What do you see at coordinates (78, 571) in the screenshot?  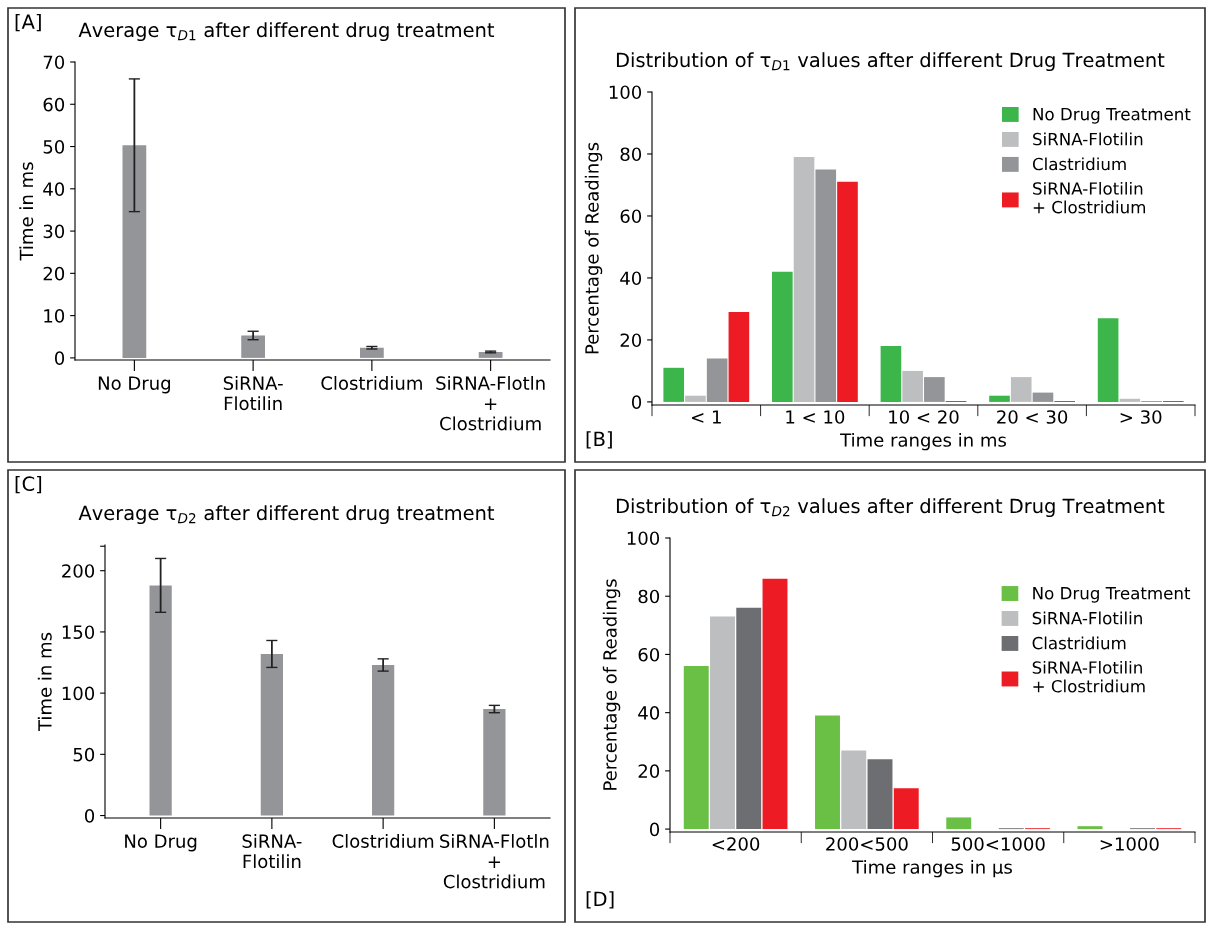 I see `y-tick-label: 200` at bounding box center [78, 571].